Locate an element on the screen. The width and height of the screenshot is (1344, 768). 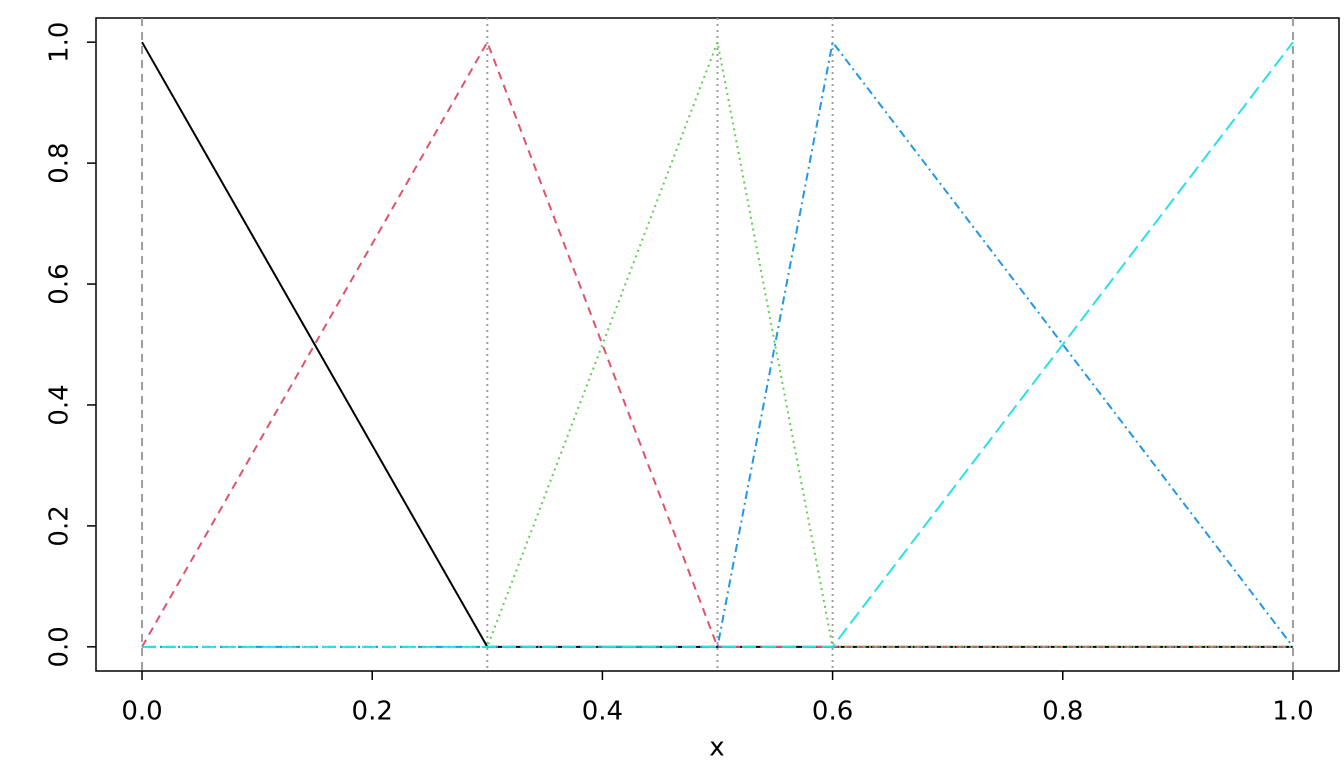
y-tick-label: 0.4 is located at coordinates (60, 404).